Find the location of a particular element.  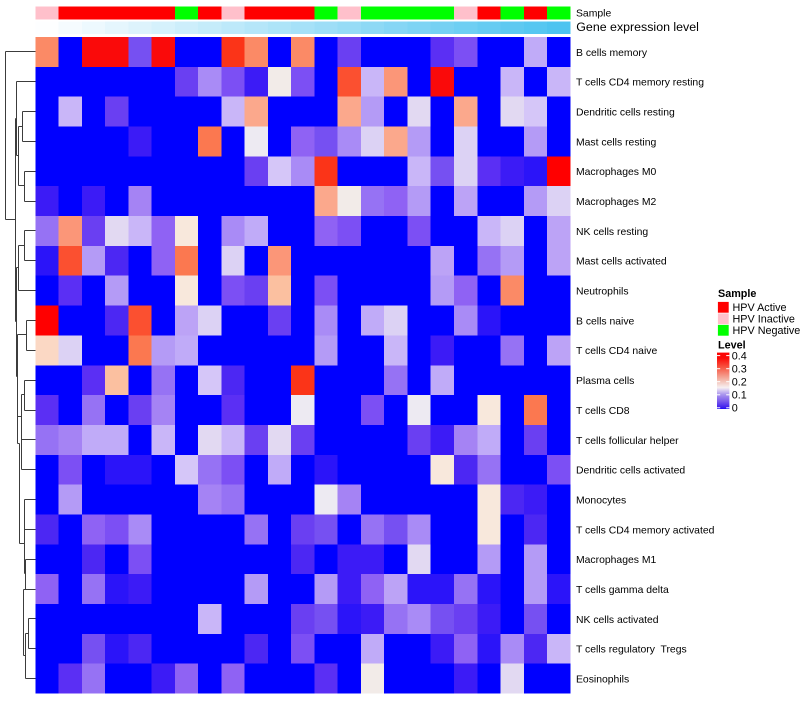

svg-text: 0 is located at coordinates (735, 409).